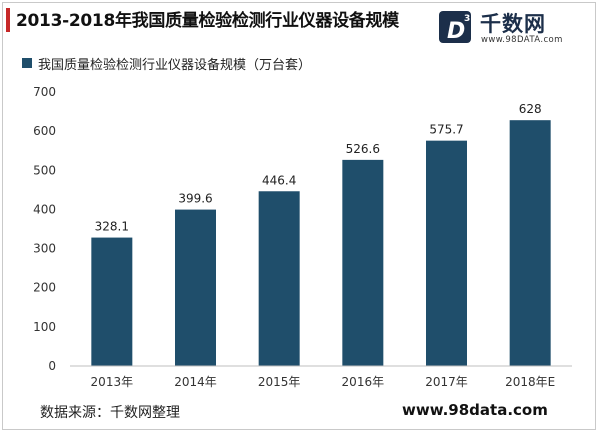 Image resolution: width=600 pixels, height=434 pixels. Describe the element at coordinates (513, 24) in the screenshot. I see `brand-name: 千数网` at that location.